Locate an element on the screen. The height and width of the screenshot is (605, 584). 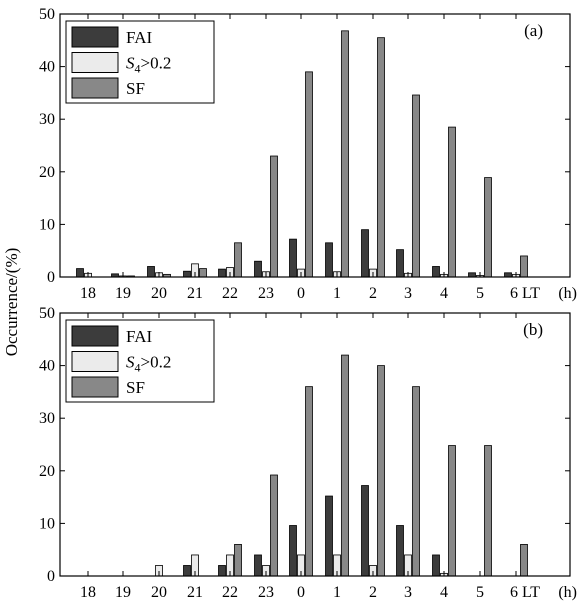
y-axis-label: Occurrence/(%) is located at coordinates (11, 302).